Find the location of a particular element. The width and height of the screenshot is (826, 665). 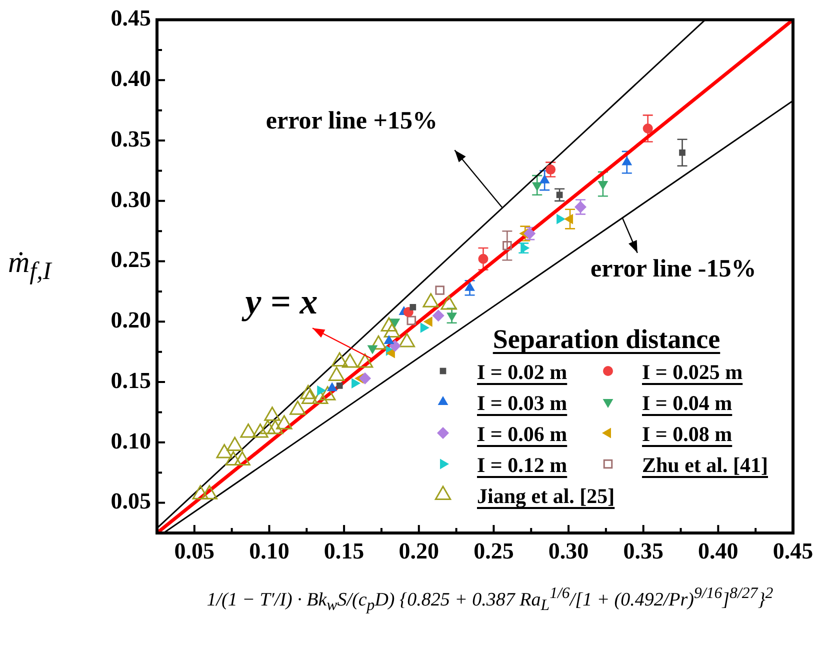

y-axis-title: ṁ$_{f,I}$ is located at coordinates (30, 266).